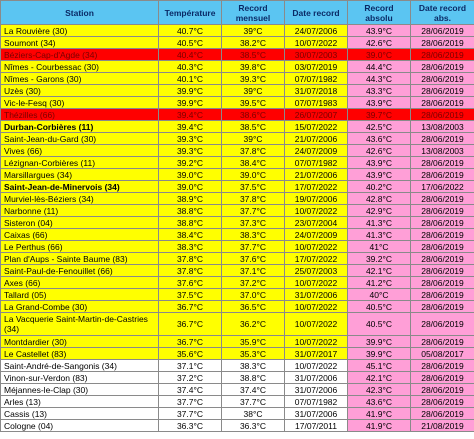  I want to click on station-cell: Cologne (04), so click(79, 425).